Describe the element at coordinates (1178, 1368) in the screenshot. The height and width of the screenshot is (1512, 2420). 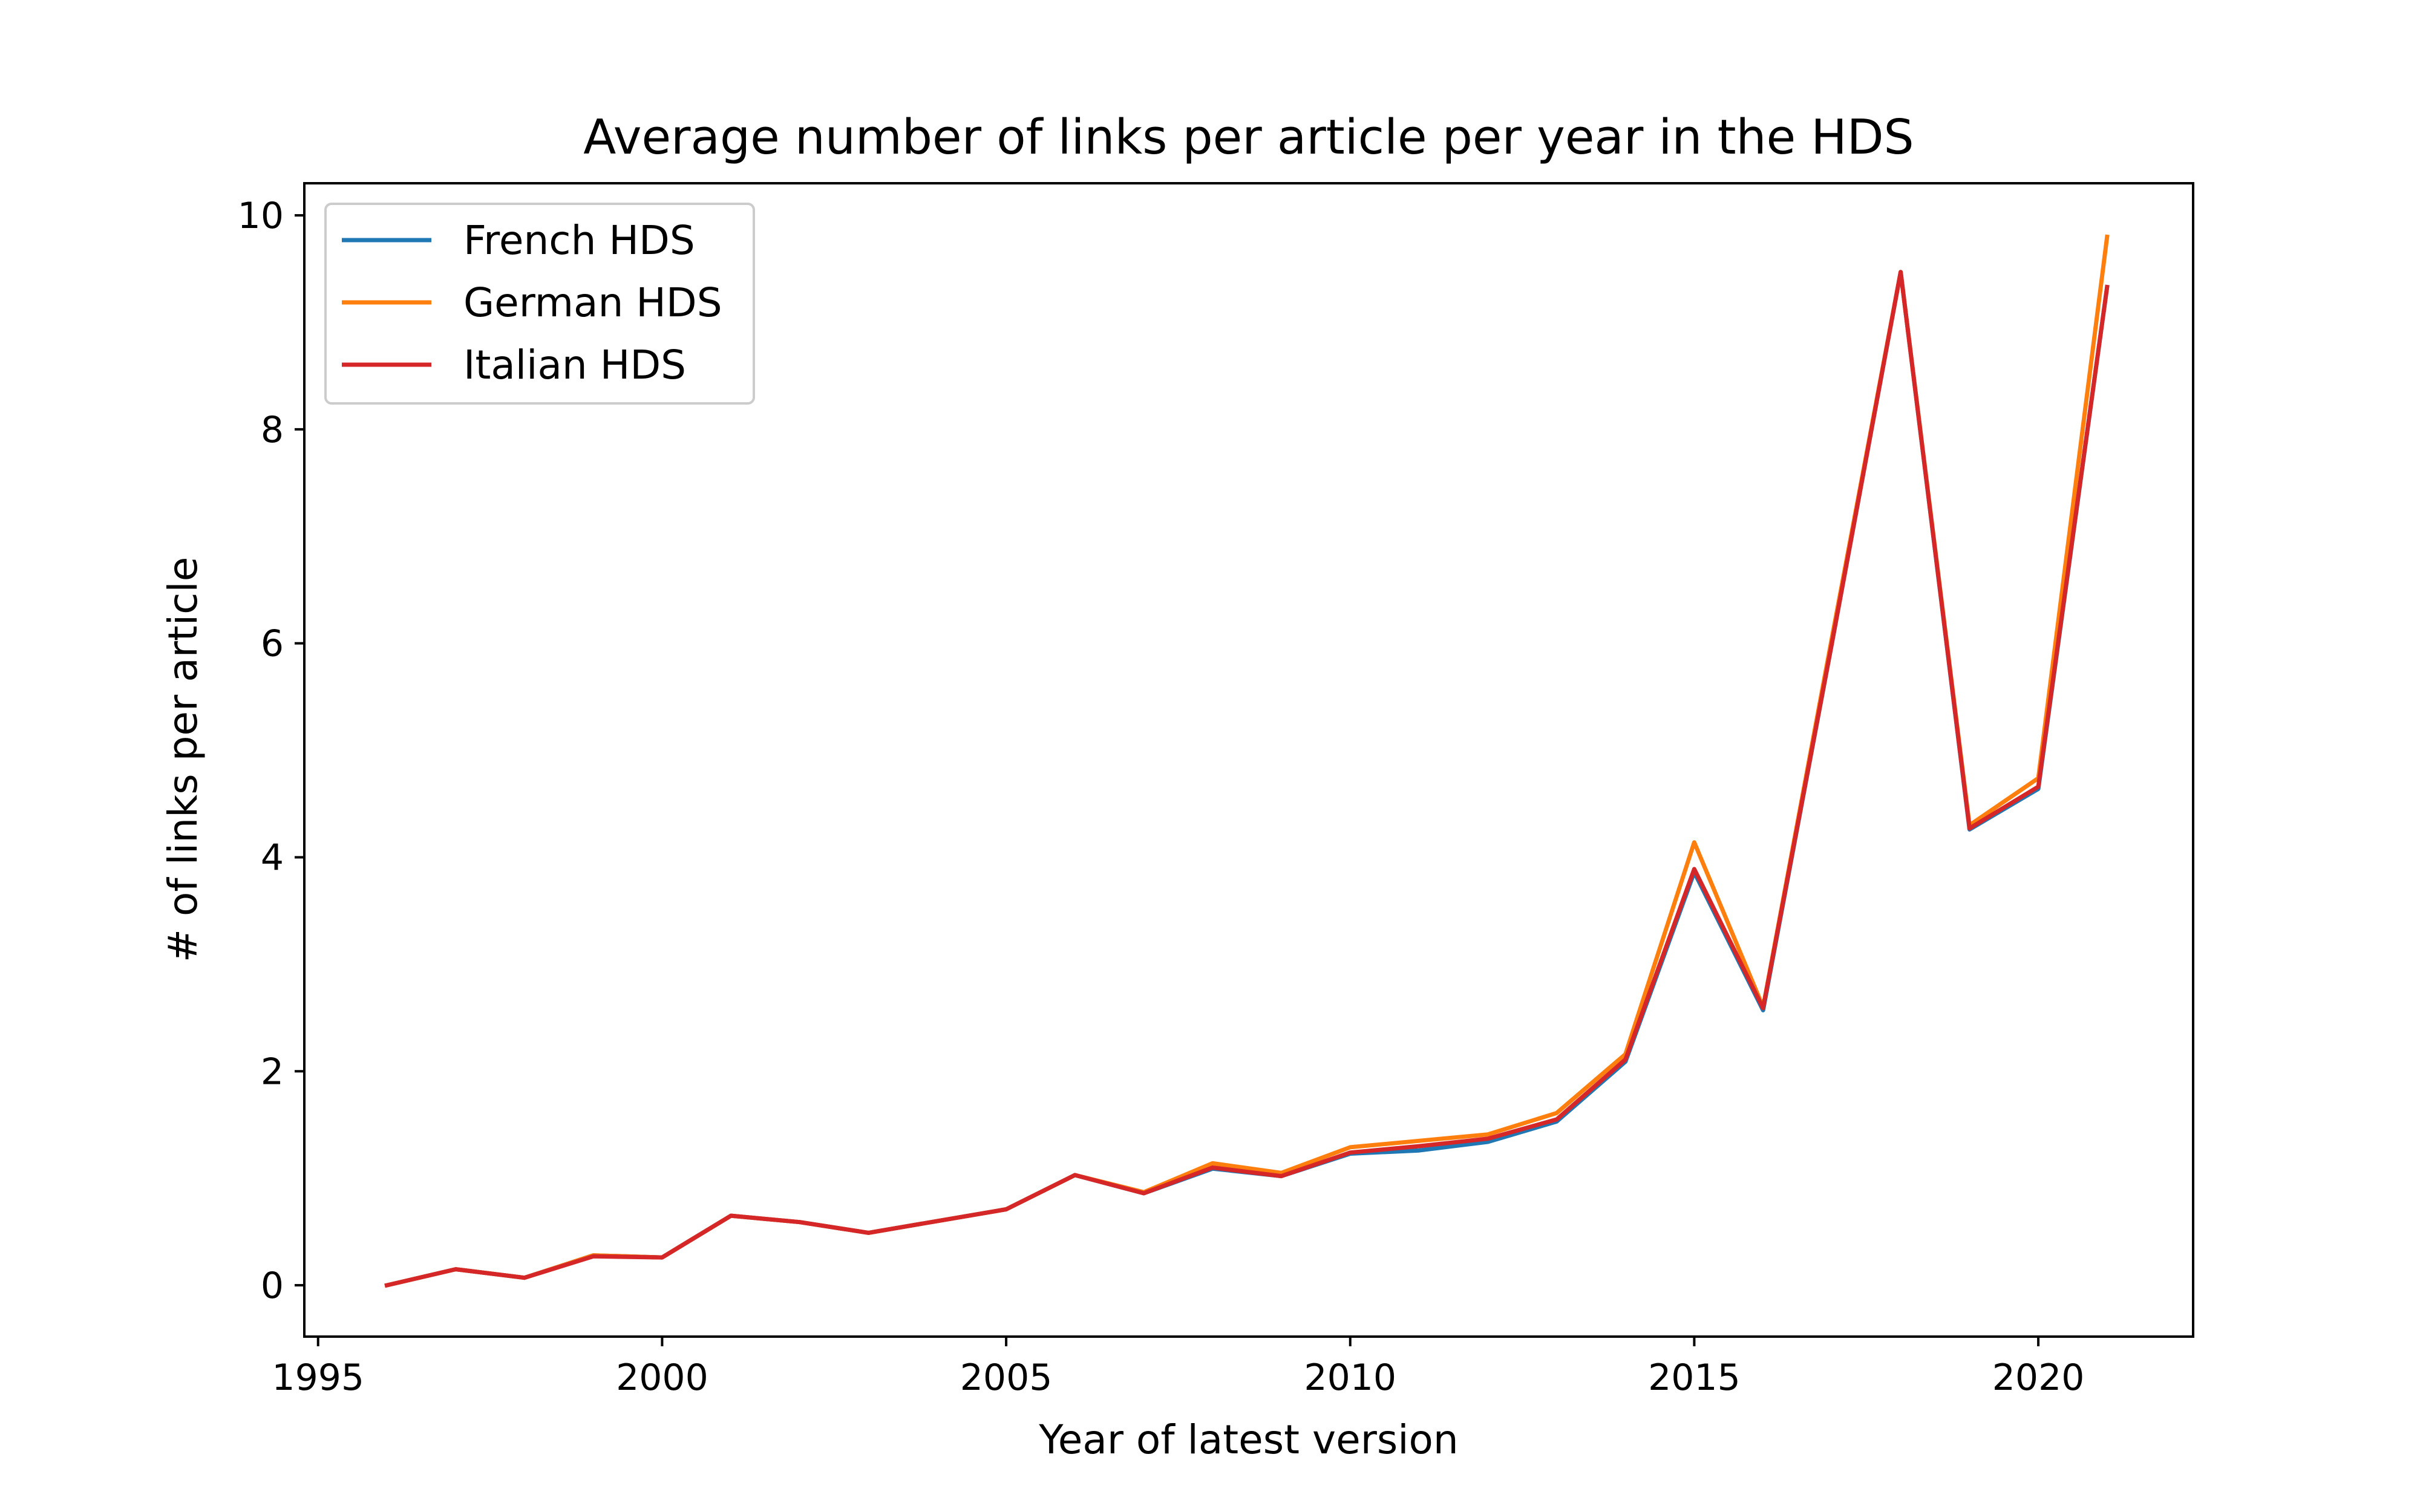
I see `x-axis: 1995 2000 2005 2010 2015 2020` at that location.